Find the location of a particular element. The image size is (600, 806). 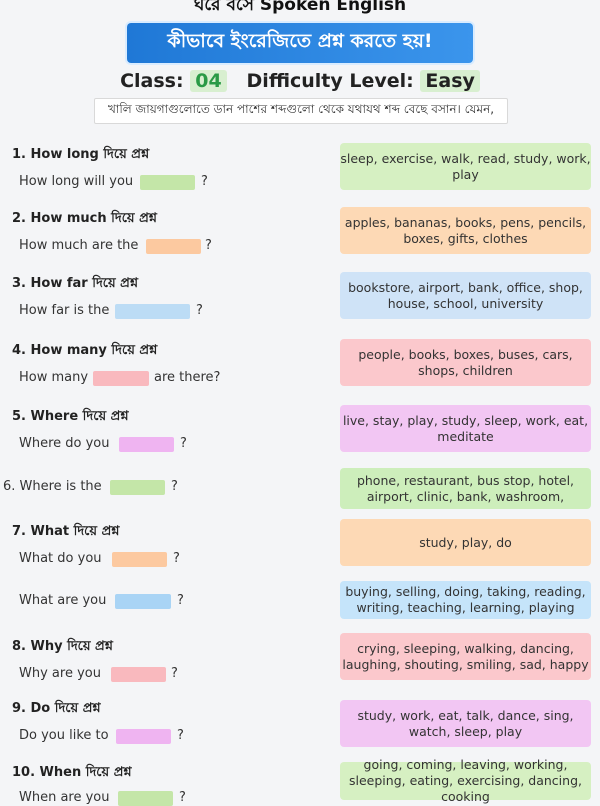

question-sentence: What are you is located at coordinates (63, 600).